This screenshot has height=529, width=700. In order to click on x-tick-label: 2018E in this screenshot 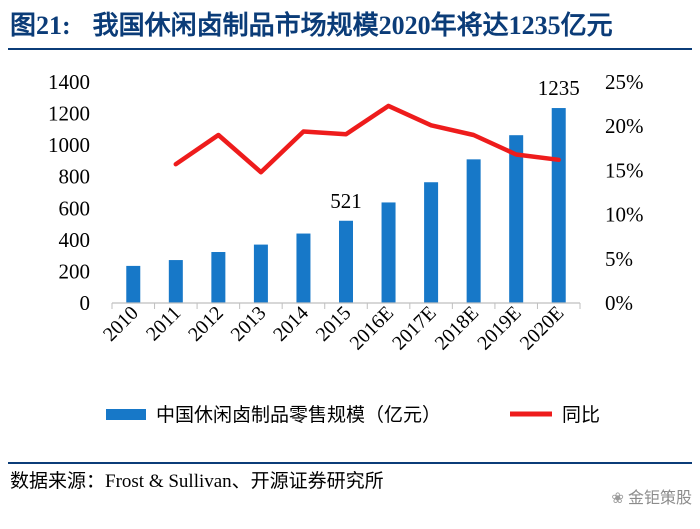, I will do `click(457, 328)`.